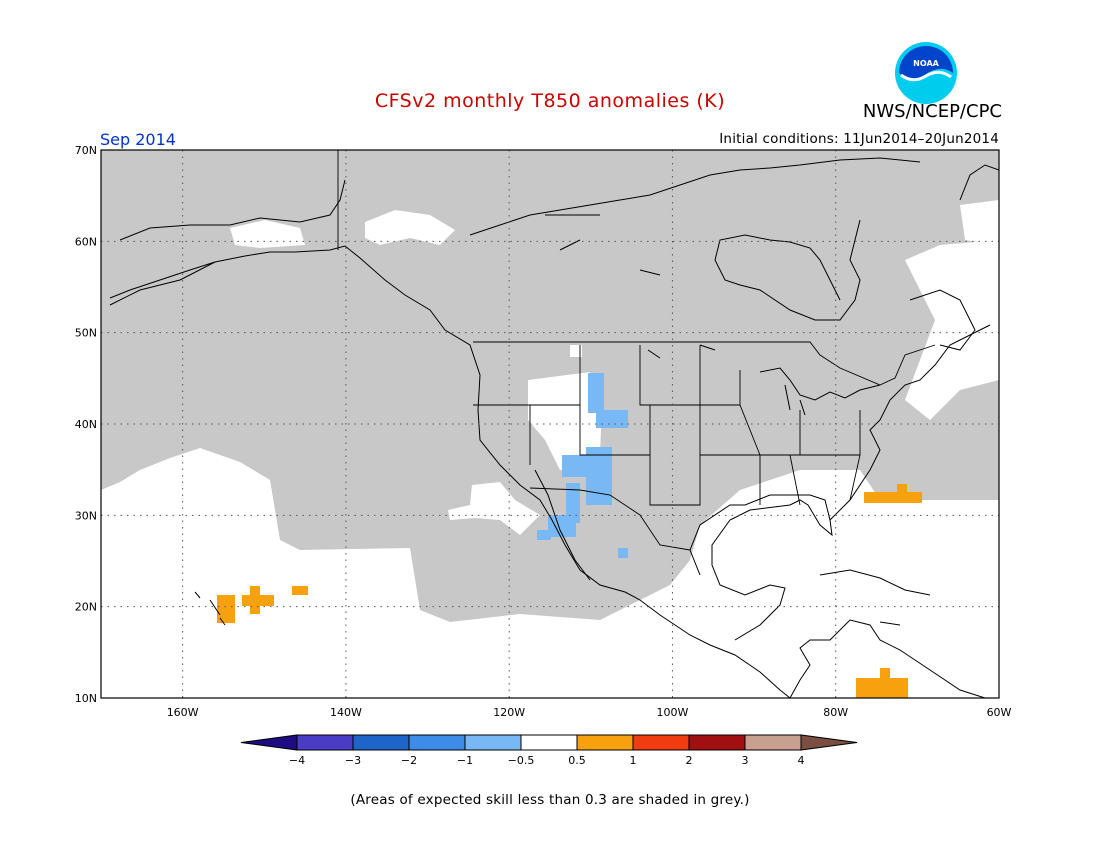 The width and height of the screenshot is (1100, 850). I want to click on colorbar-tick-label: −0.5, so click(521, 760).